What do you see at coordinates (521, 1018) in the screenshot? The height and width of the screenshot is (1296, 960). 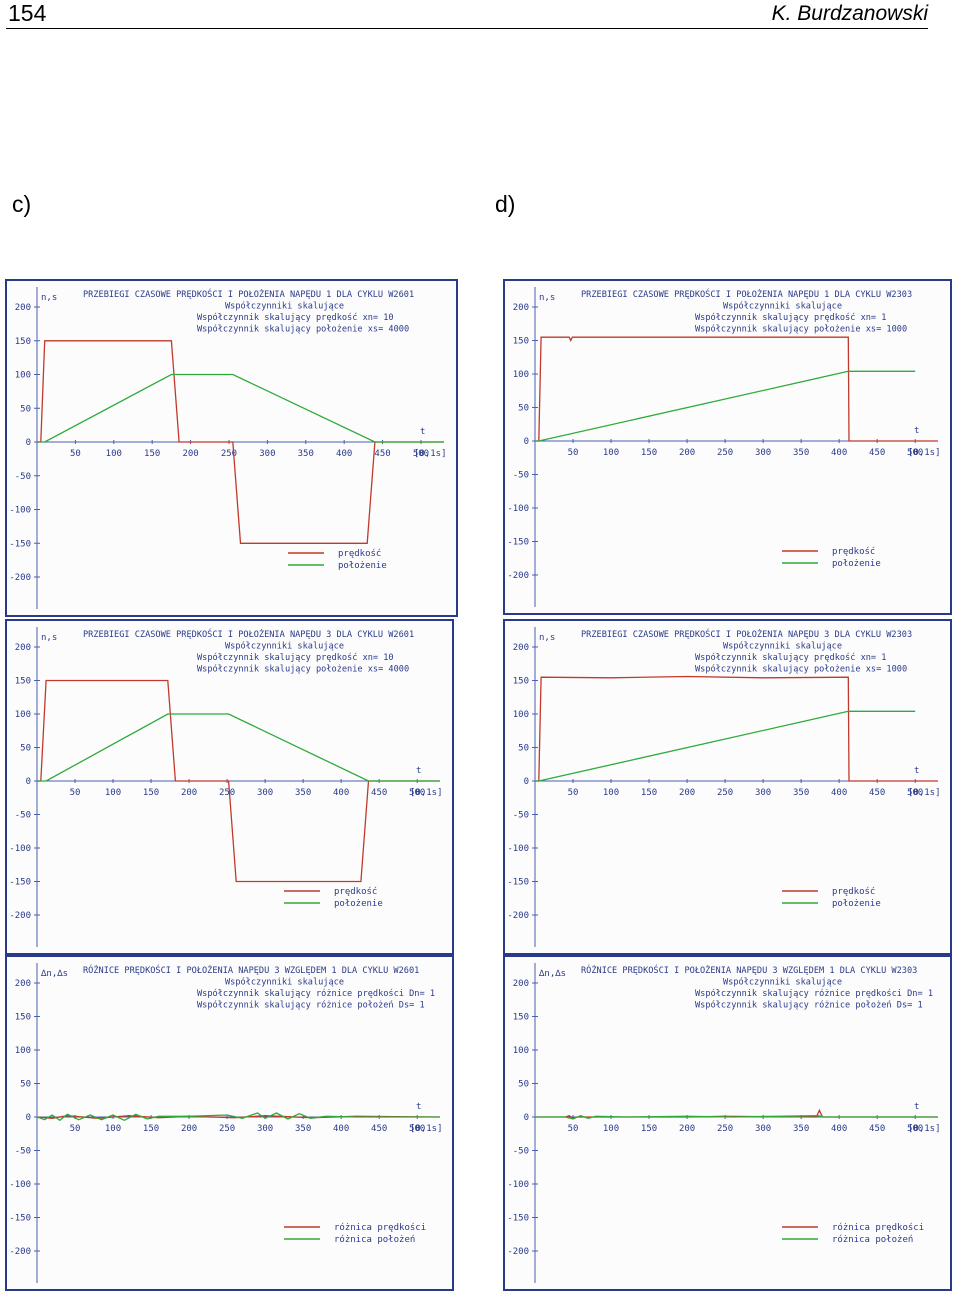 I see `y-tick-label: 150` at bounding box center [521, 1018].